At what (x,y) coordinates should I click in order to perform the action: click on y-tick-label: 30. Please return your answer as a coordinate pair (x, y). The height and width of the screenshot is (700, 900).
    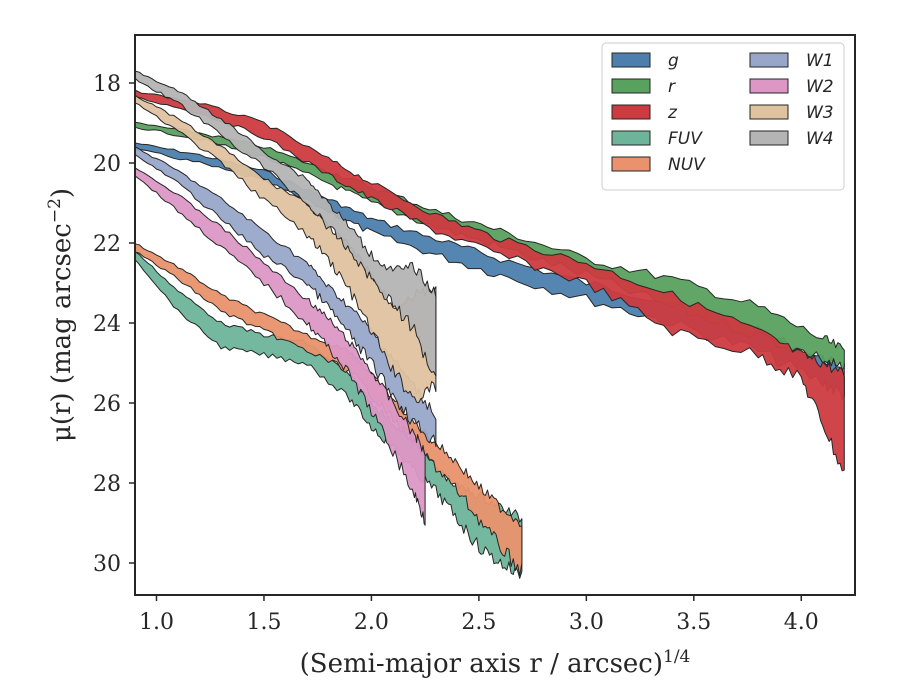
    Looking at the image, I should click on (107, 564).